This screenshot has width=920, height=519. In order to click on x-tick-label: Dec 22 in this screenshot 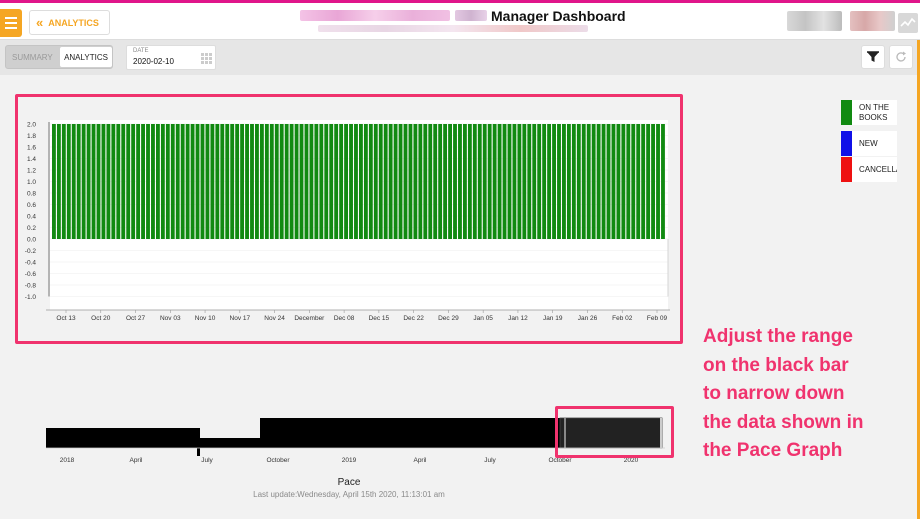, I will do `click(413, 318)`.